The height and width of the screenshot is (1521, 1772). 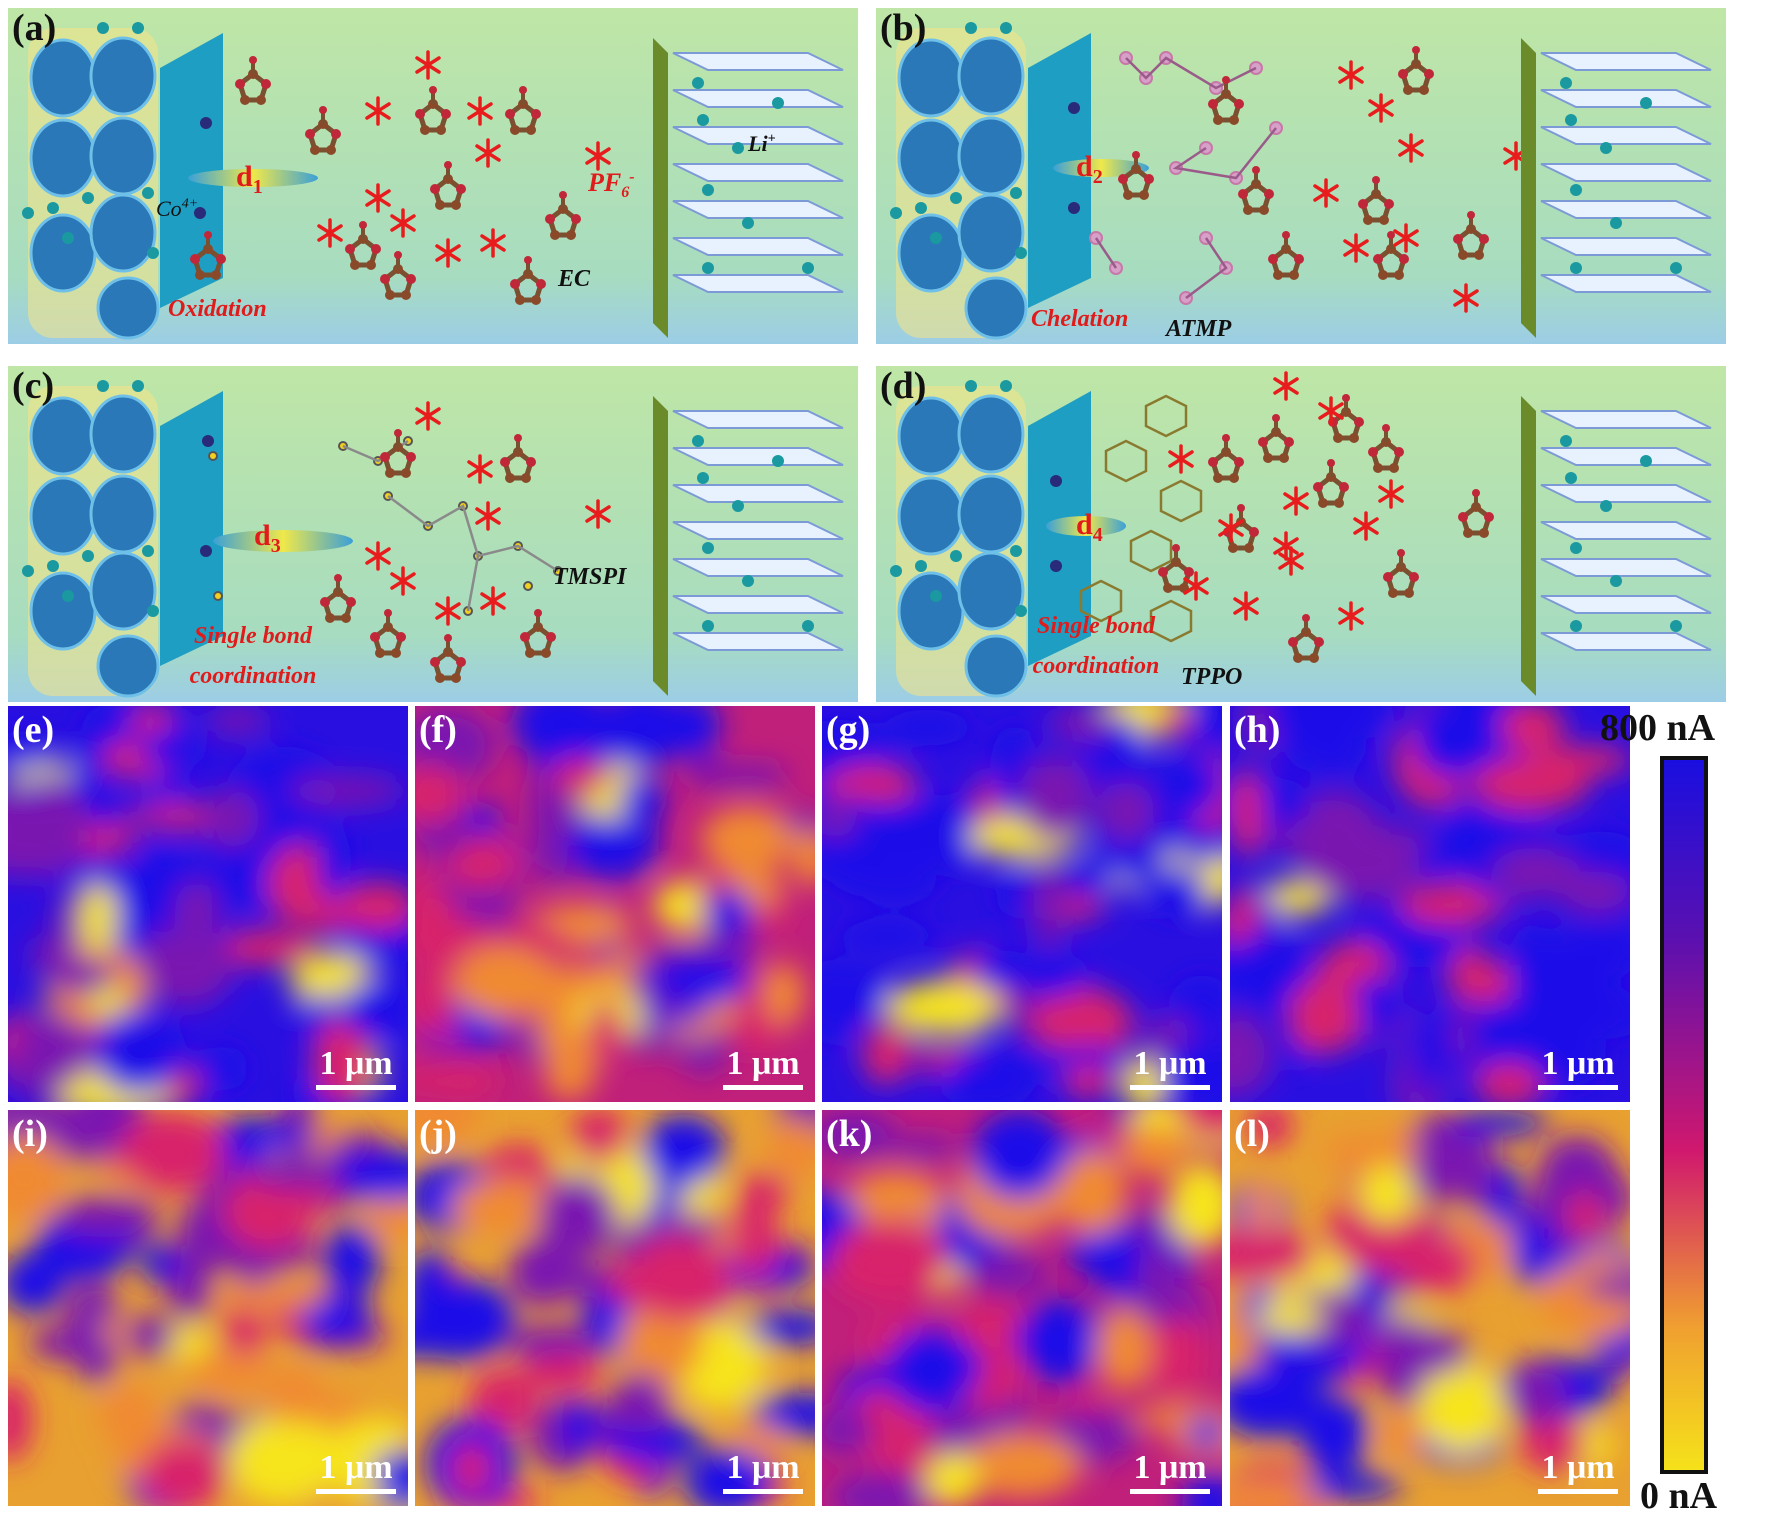 I want to click on schematic-b-graphic, so click(x=1301, y=176).